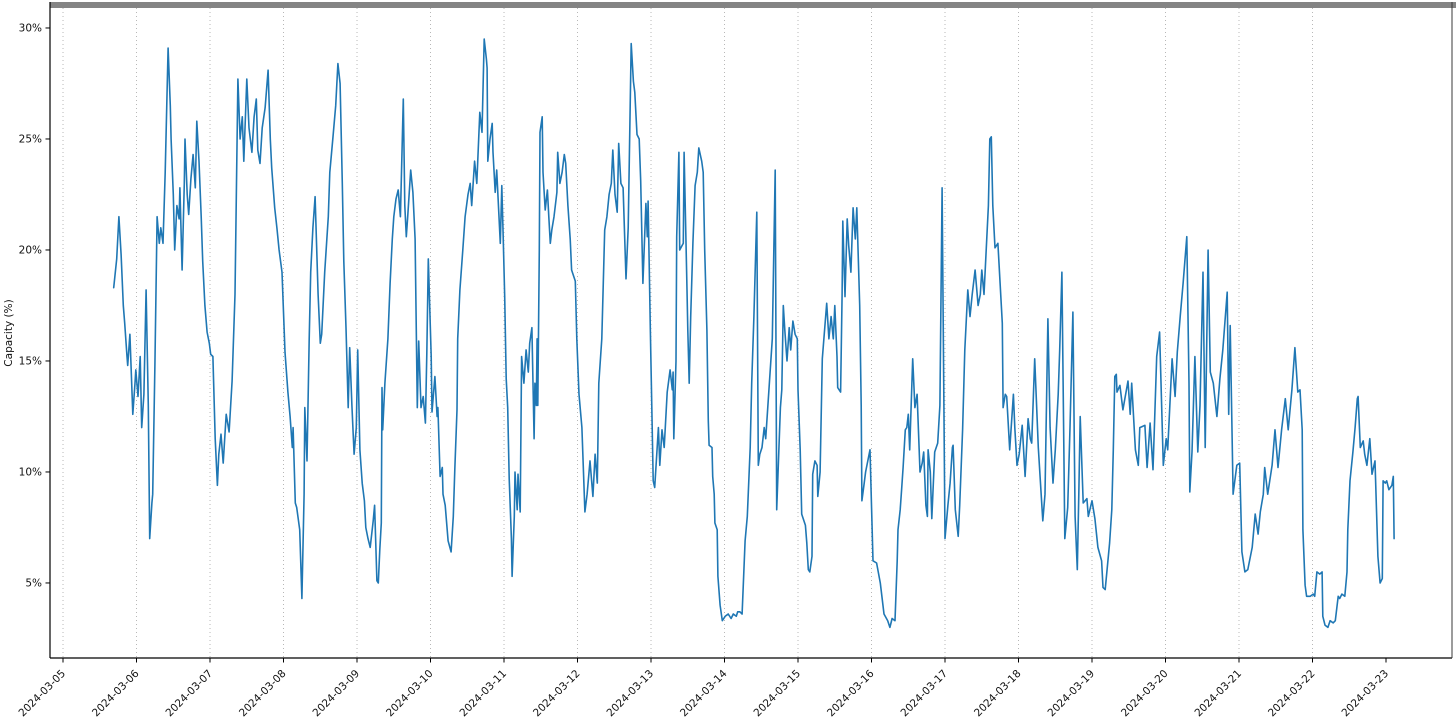  I want to click on y-tick-label: 25%, so click(30, 139).